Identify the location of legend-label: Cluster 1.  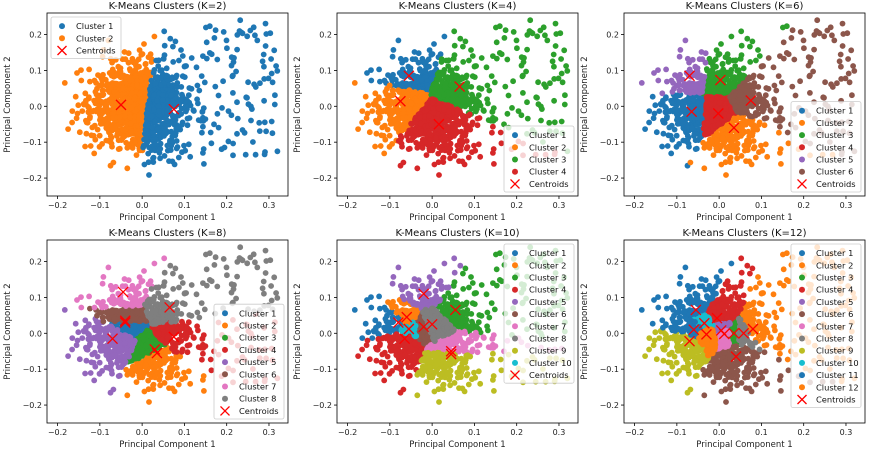
(94, 26).